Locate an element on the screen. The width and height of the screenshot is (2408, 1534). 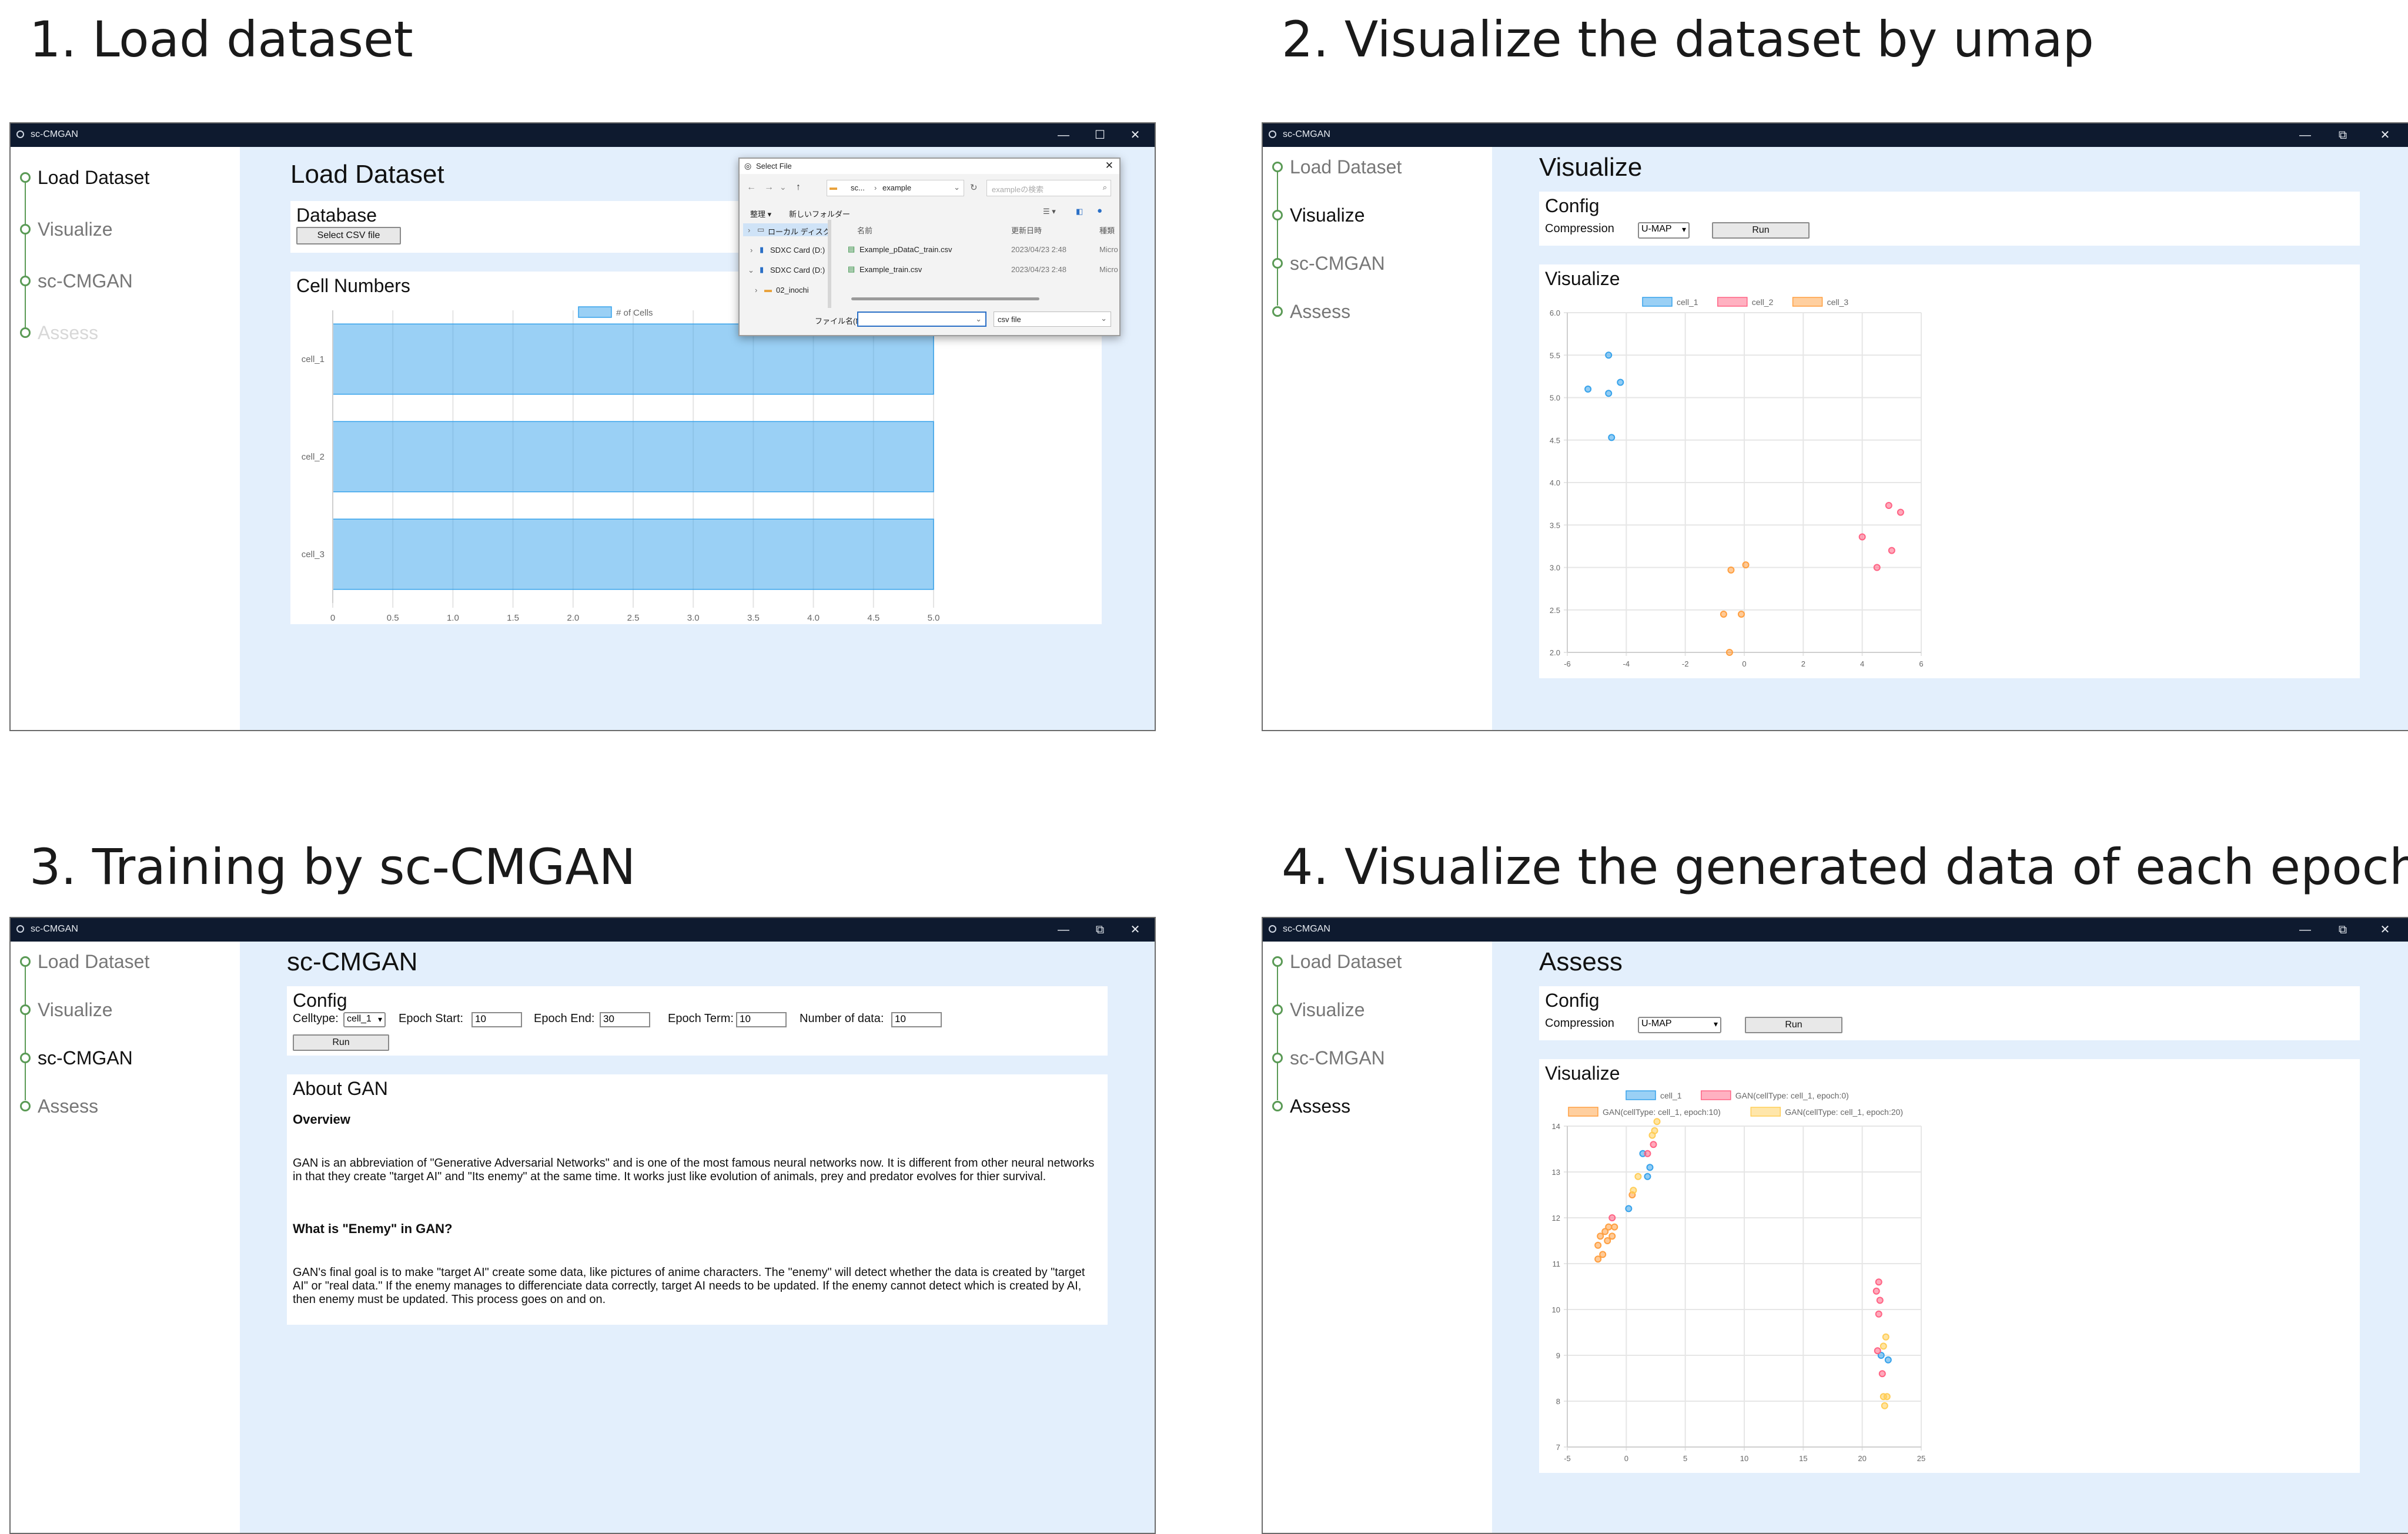
file-row-name: Example_pDataC_train.csv is located at coordinates (905, 249).